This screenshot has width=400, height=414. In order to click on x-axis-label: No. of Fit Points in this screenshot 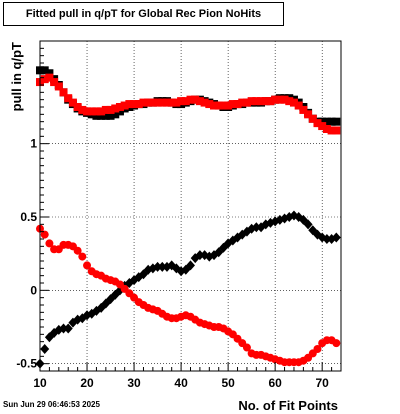, I will do `click(288, 405)`.